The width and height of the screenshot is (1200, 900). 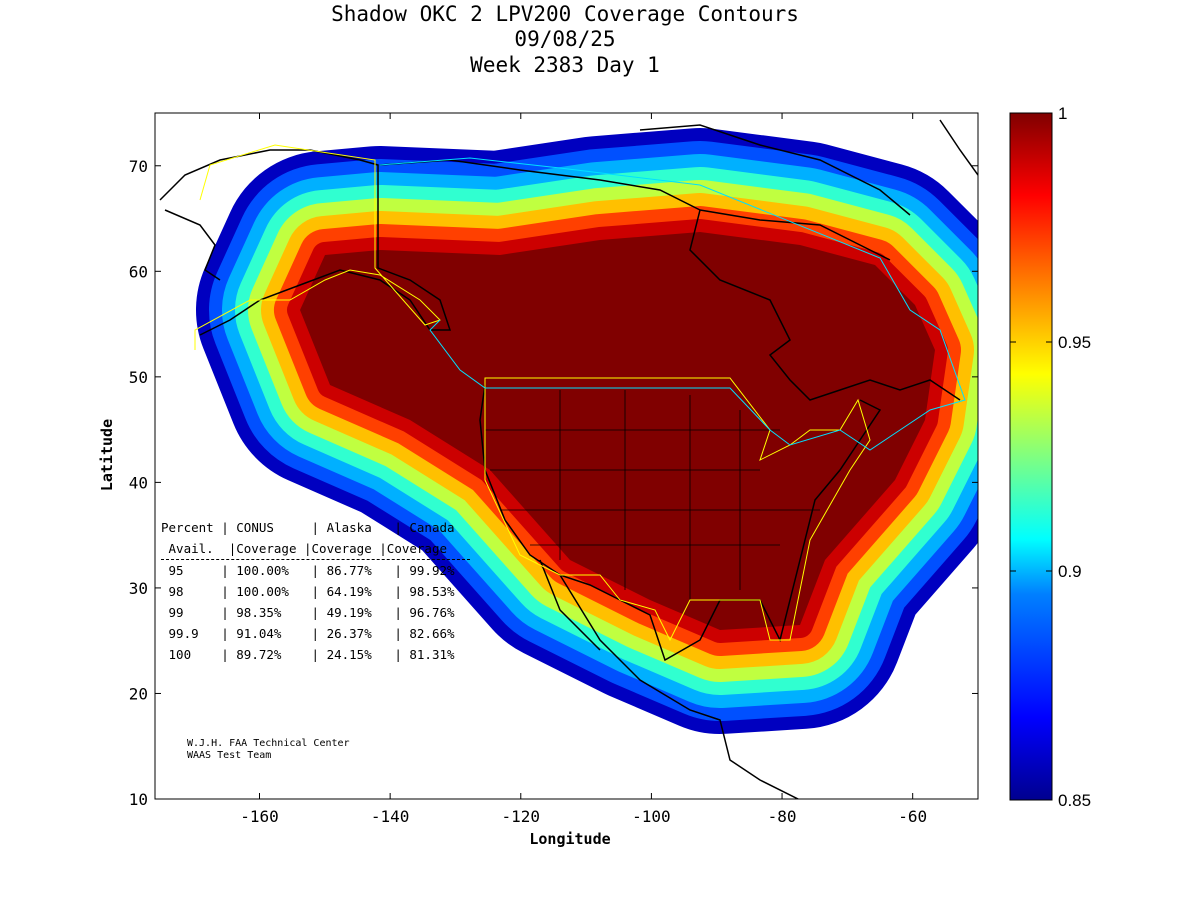 What do you see at coordinates (1031, 456) in the screenshot?
I see `colorbar` at bounding box center [1031, 456].